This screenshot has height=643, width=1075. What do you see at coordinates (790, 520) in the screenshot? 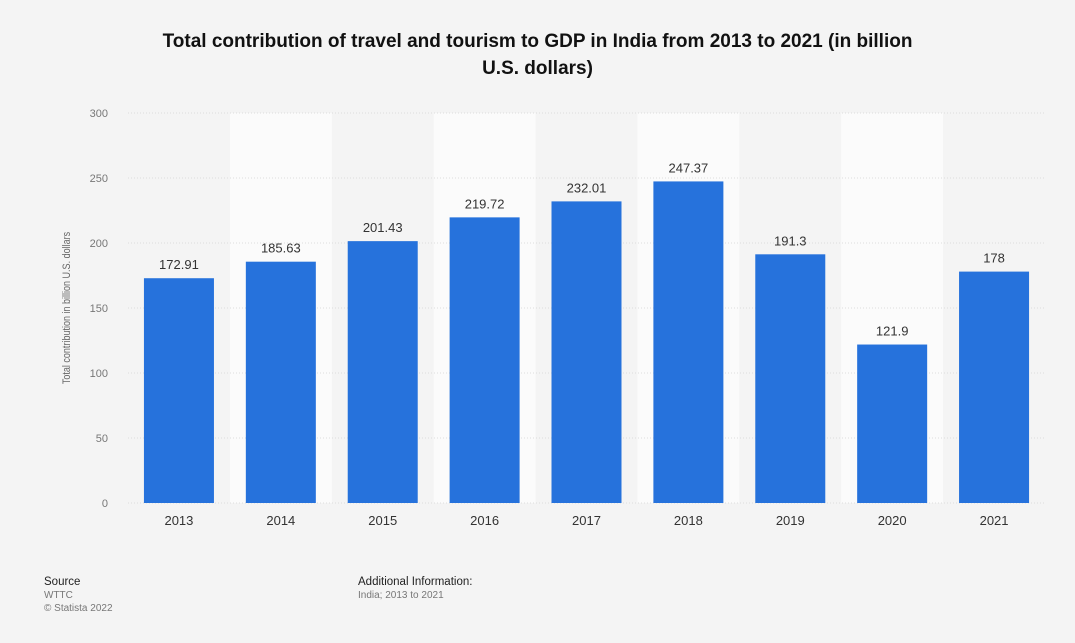
I see `x-tick-label: 2019` at bounding box center [790, 520].